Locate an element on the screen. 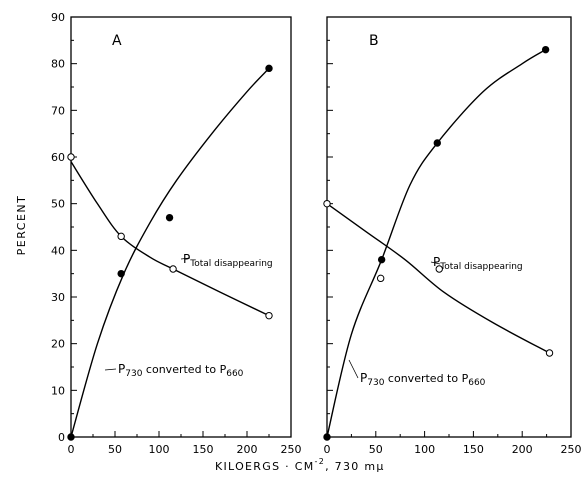  y-tick-label: 60 is located at coordinates (58, 157).